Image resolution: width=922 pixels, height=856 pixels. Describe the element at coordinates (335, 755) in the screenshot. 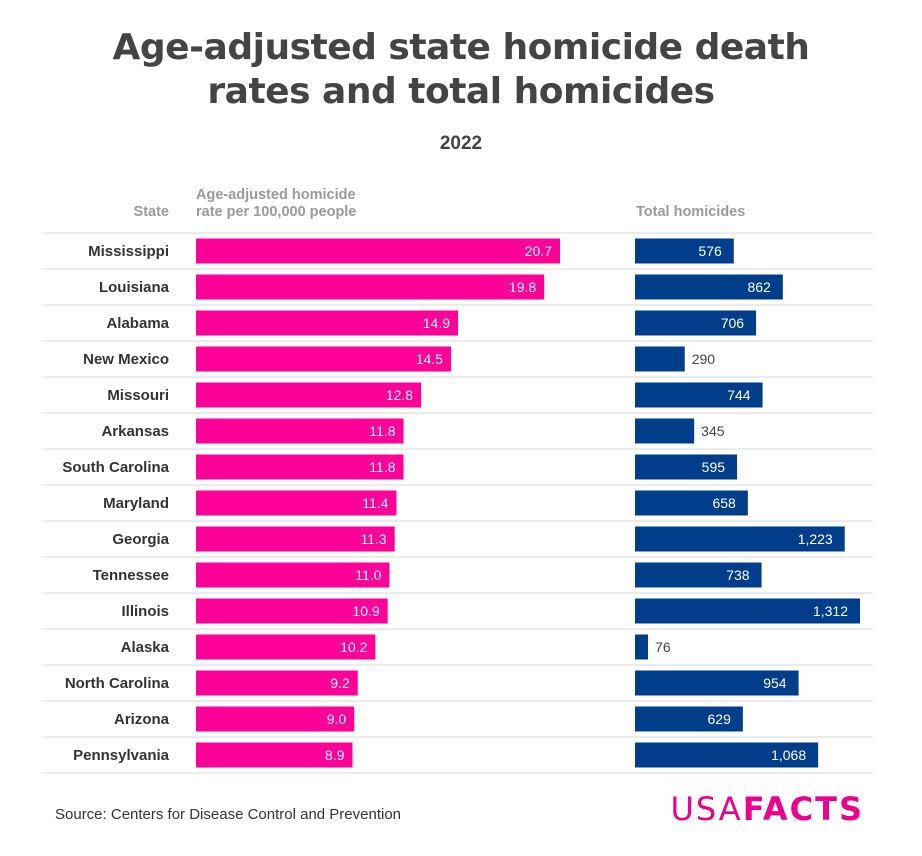

I see `rate-value-label: 8.9` at that location.